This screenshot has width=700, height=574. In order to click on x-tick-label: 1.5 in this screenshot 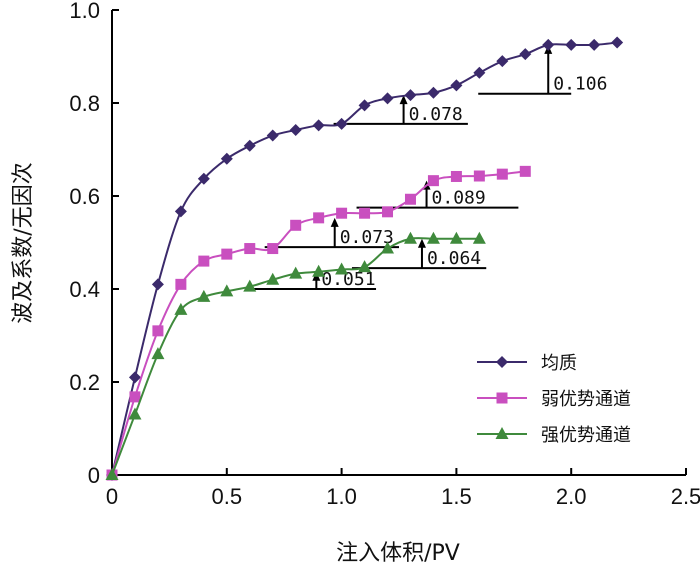, I will do `click(456, 496)`.